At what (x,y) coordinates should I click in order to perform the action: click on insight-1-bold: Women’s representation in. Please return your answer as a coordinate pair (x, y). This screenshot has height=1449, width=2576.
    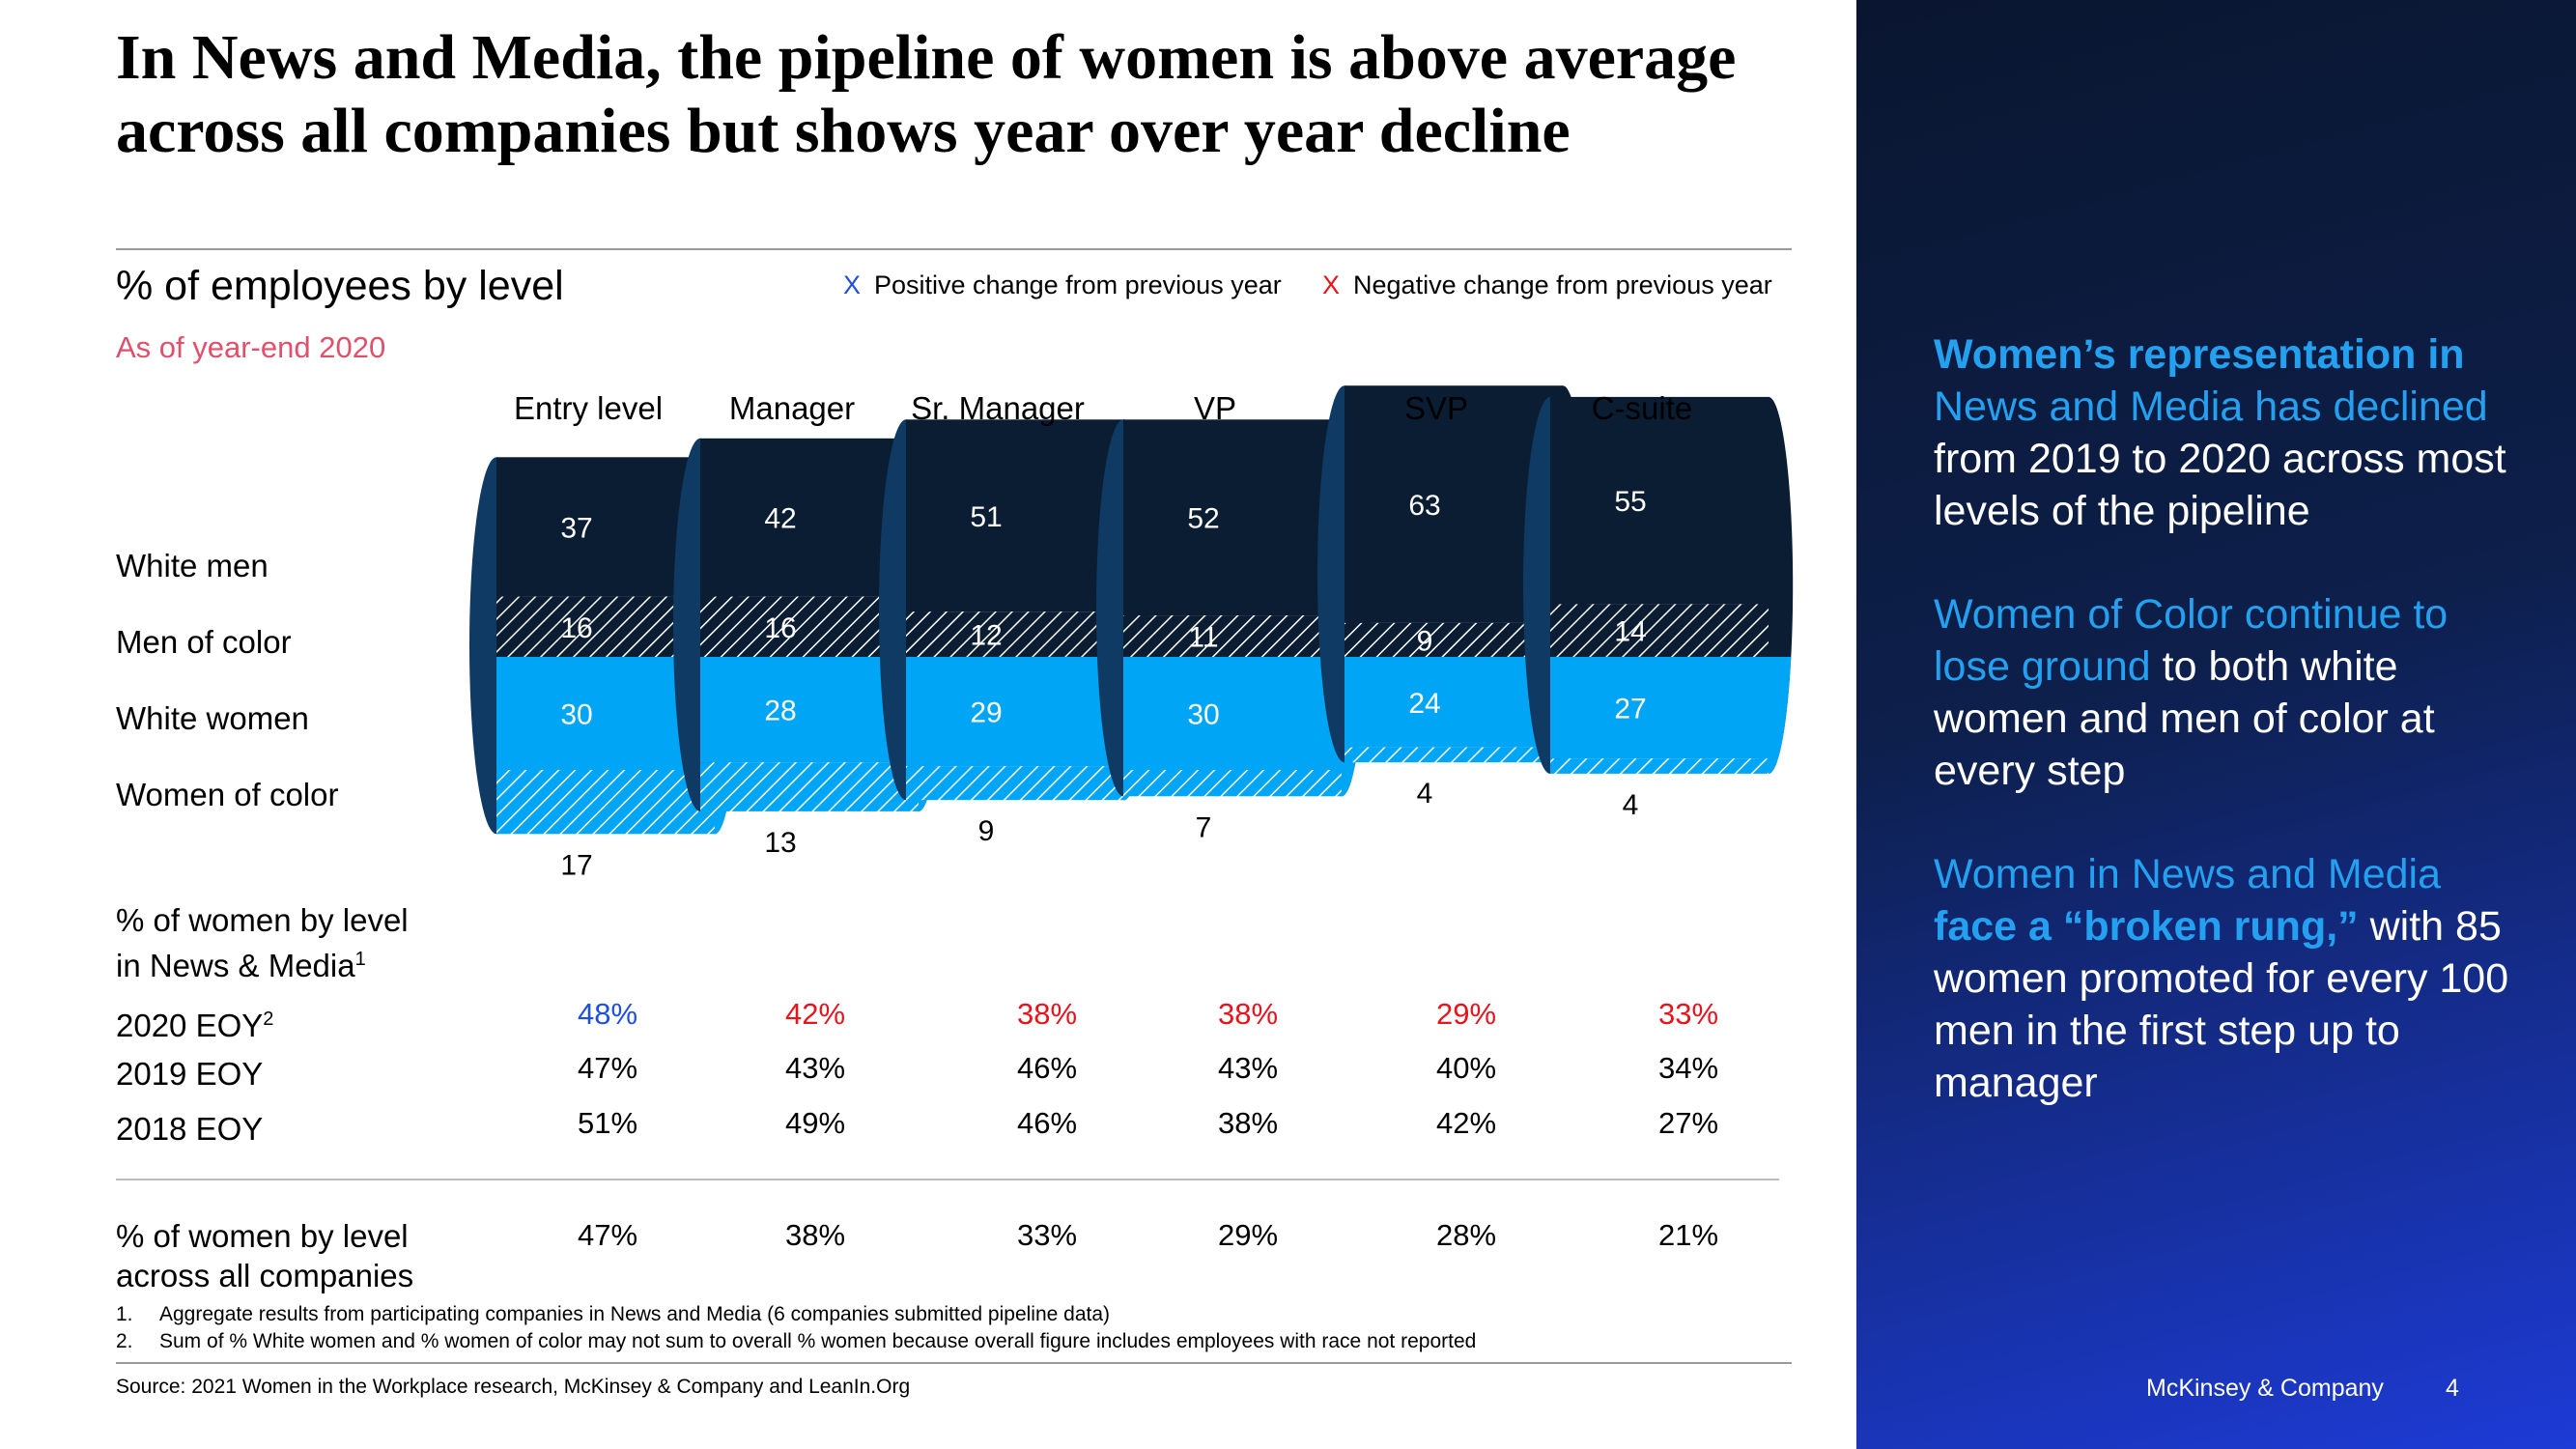
    Looking at the image, I should click on (2199, 354).